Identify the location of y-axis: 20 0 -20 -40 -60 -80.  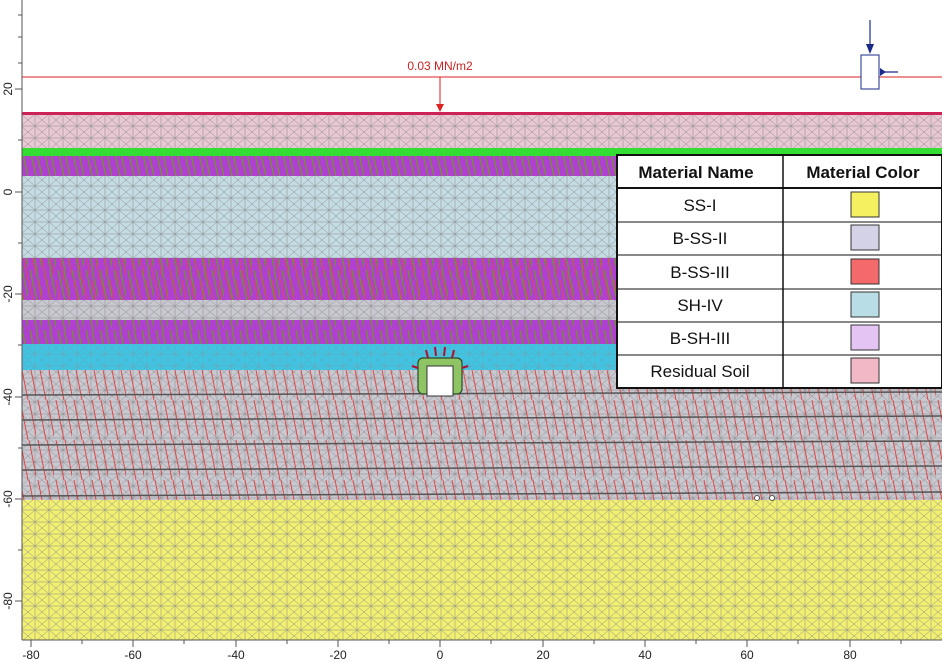
(11, 331).